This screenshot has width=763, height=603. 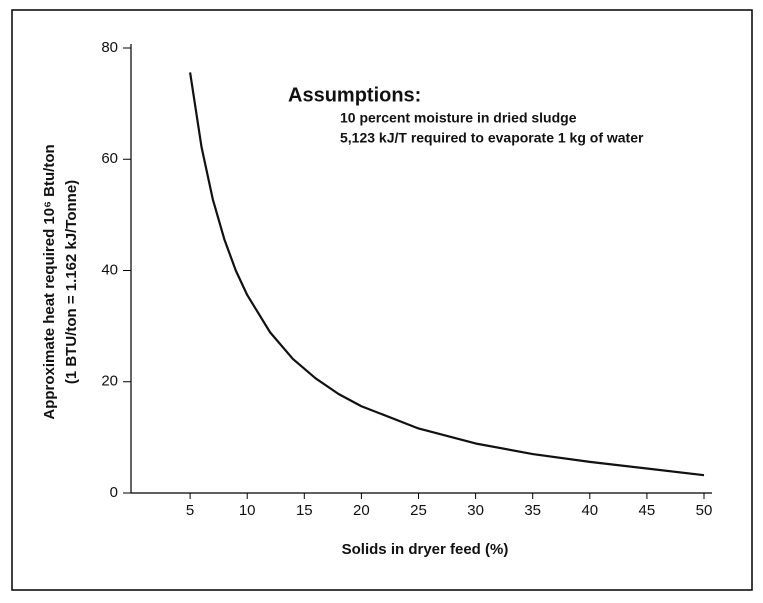 What do you see at coordinates (475, 510) in the screenshot?
I see `x-tick-label: 30` at bounding box center [475, 510].